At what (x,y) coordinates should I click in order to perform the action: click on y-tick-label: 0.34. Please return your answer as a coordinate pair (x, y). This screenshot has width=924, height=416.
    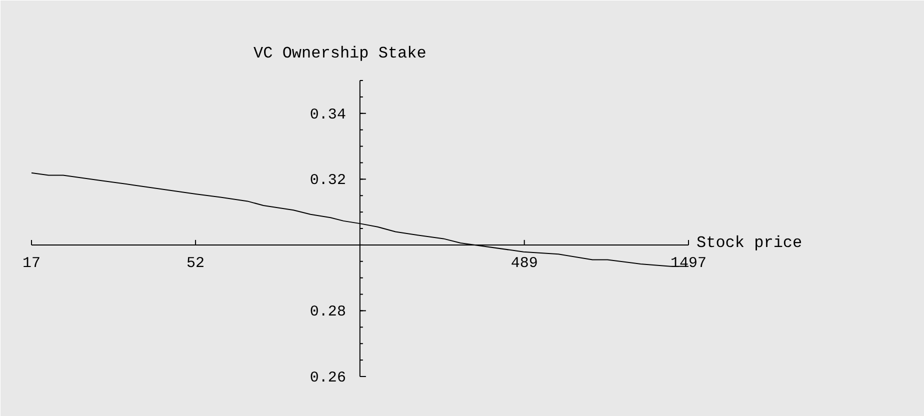
    Looking at the image, I should click on (328, 115).